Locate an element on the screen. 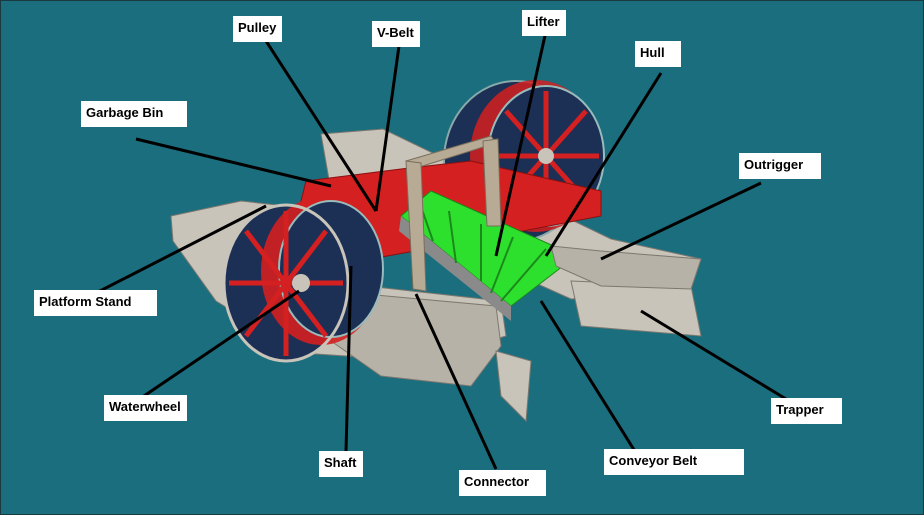  label-platform-stand: Platform Stand is located at coordinates (95, 303).